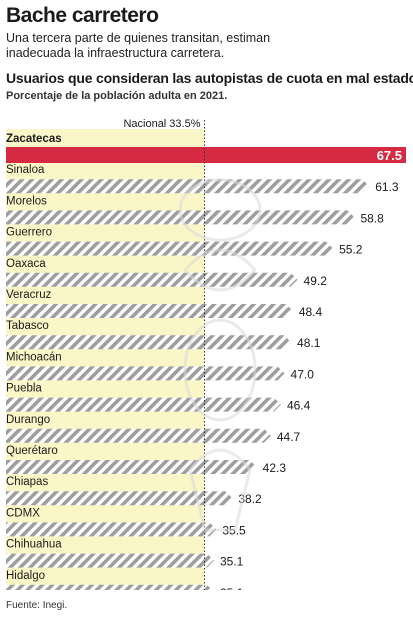 This screenshot has width=413, height=620. What do you see at coordinates (24, 389) in the screenshot?
I see `category-label: Puebla` at bounding box center [24, 389].